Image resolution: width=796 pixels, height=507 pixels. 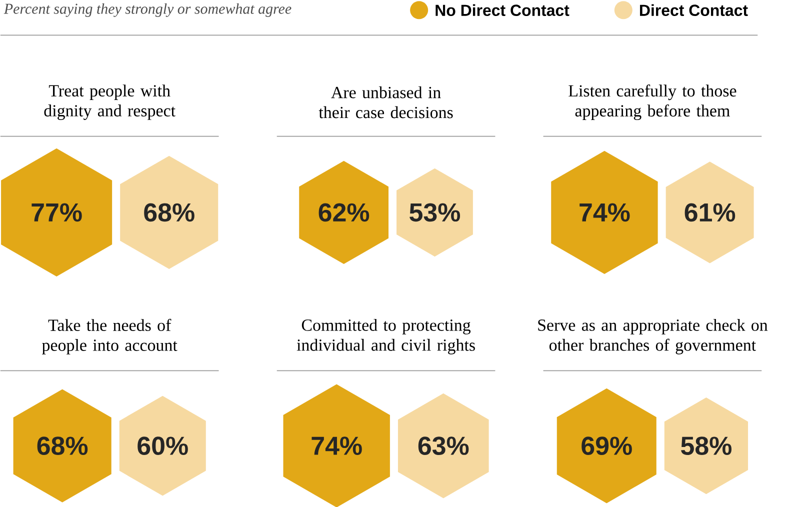 What do you see at coordinates (503, 10) in the screenshot?
I see `legend-label: No Direct Contact` at bounding box center [503, 10].